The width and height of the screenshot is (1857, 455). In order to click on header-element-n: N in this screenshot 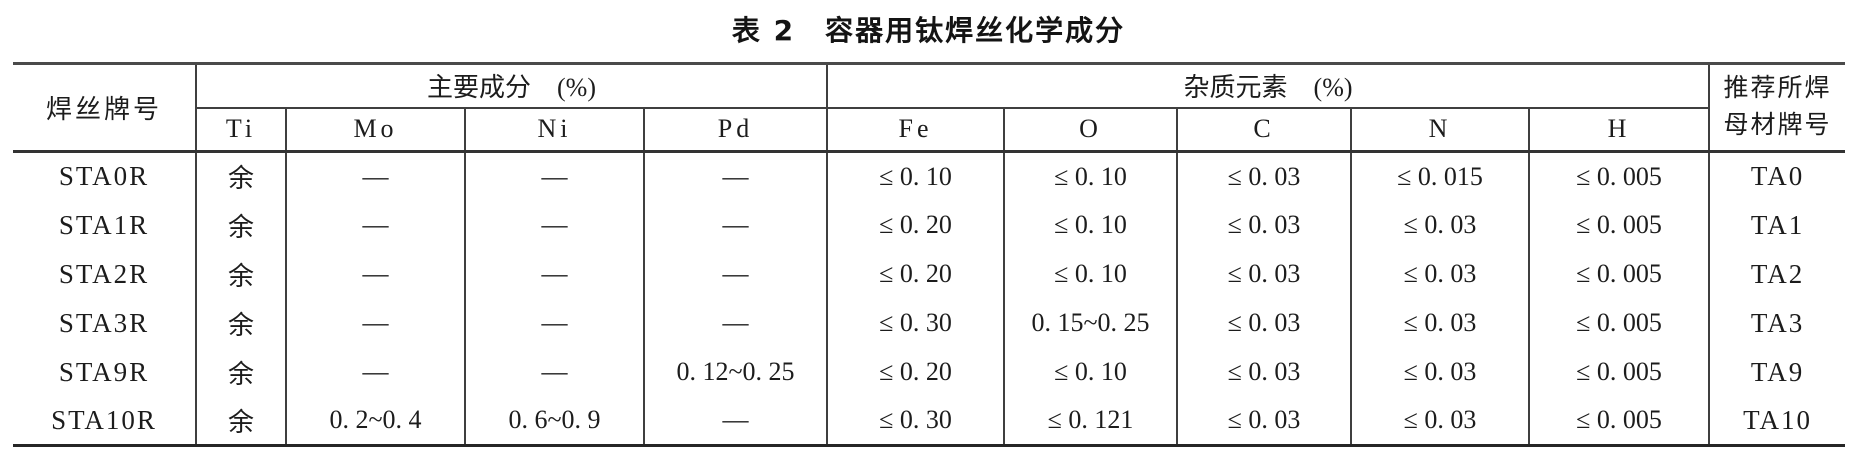, I will do `click(1440, 130)`.